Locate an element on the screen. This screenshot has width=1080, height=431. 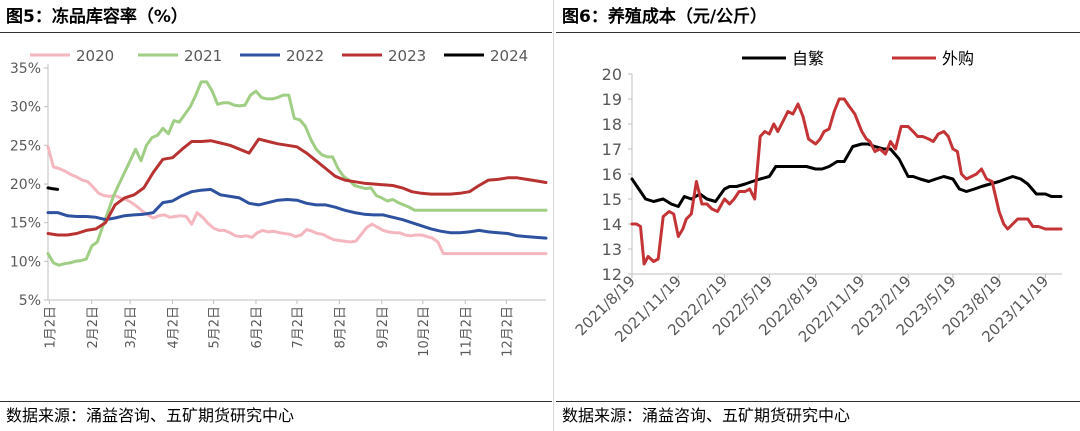
x-tick-label: 11月2日 is located at coordinates (466, 331).